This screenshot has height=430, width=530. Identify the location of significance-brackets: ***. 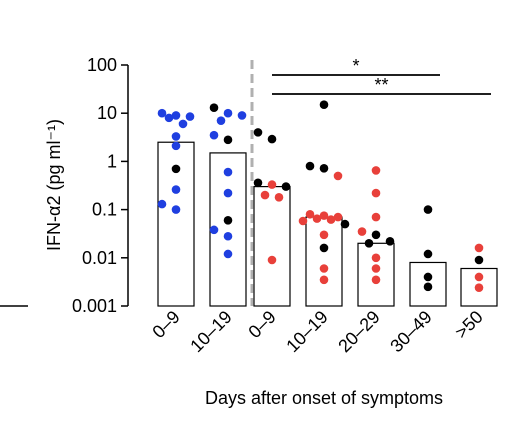
(381, 75).